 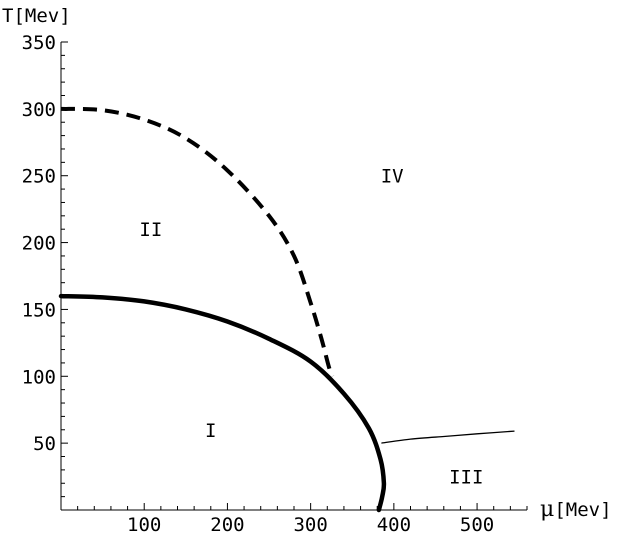 What do you see at coordinates (39, 377) in the screenshot?
I see `y-tick-label: 100` at bounding box center [39, 377].